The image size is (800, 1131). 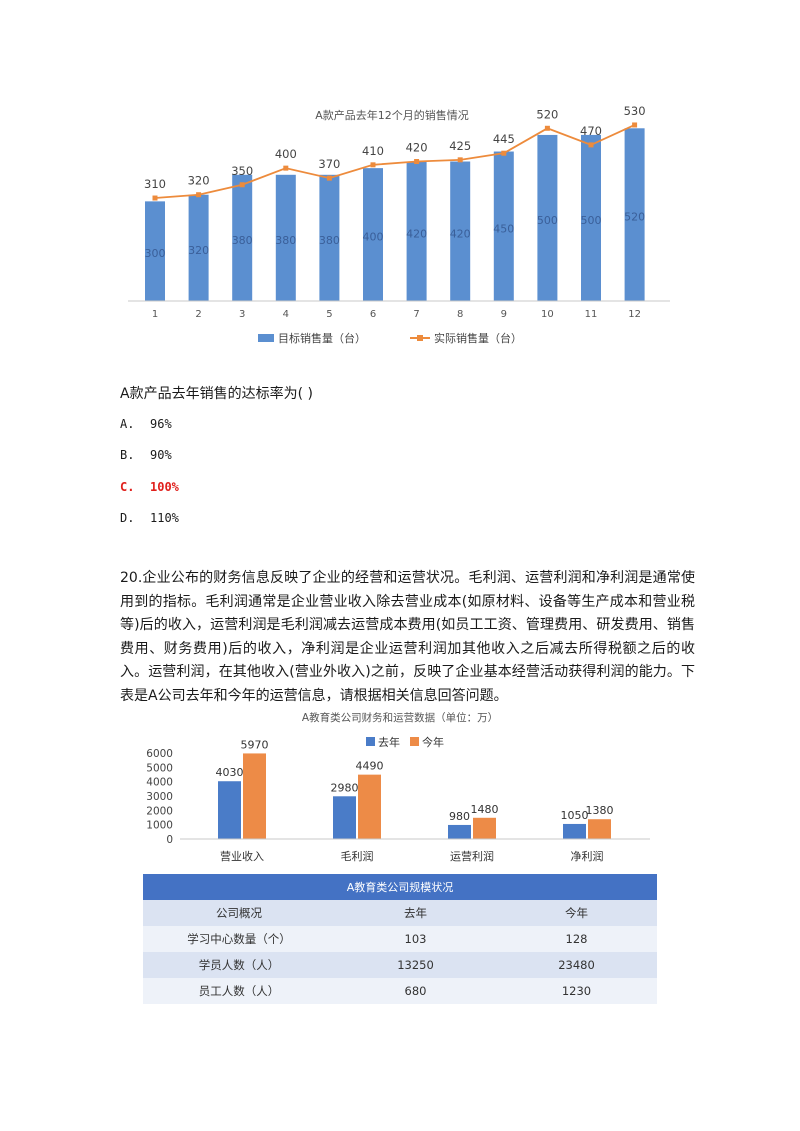 I want to click on question-stem: A款产品去年销售的达标率为( ), so click(x=216, y=394).